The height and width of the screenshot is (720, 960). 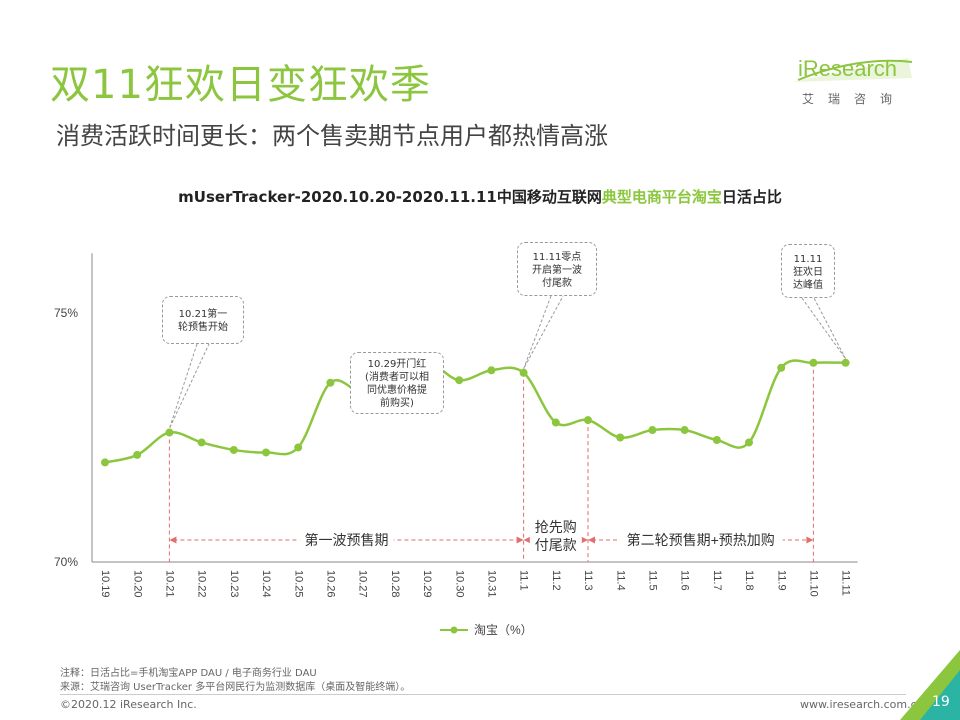 I want to click on x-tick-label: 10.21, so click(x=169, y=584).